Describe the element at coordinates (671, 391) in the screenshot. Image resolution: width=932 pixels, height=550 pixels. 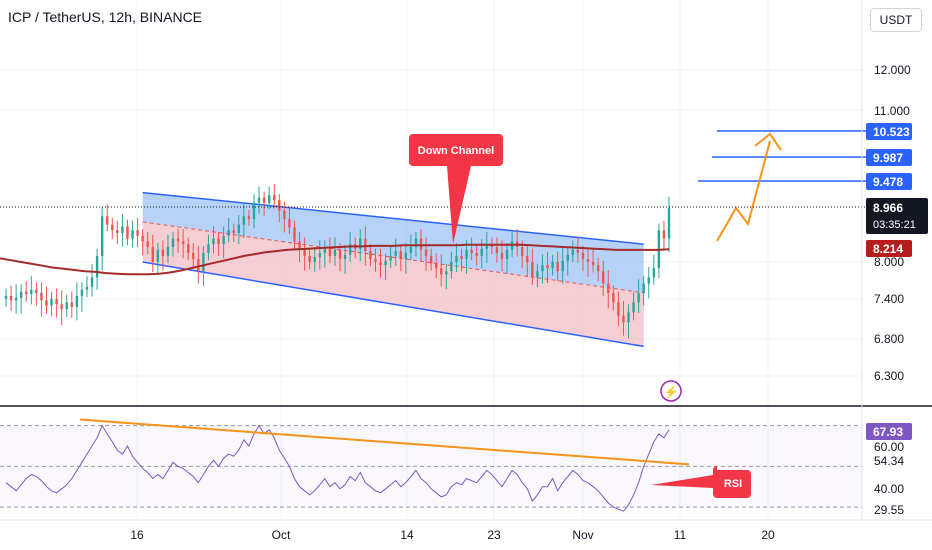
I see `lightning-icon: ⚡` at that location.